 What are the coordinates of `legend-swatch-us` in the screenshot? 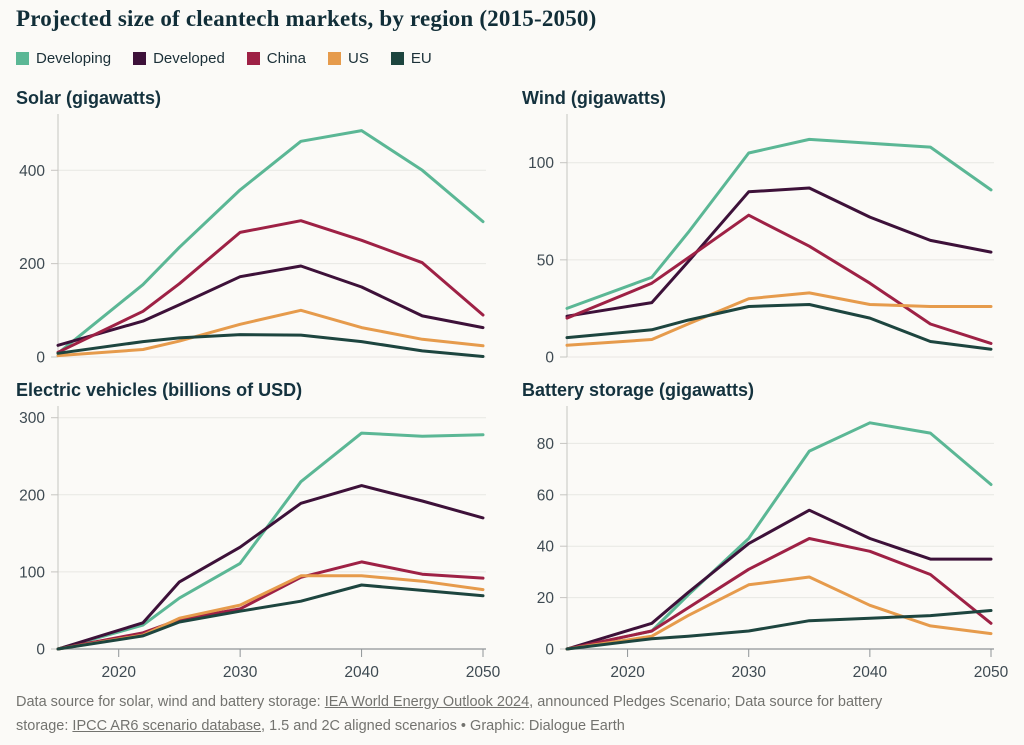 It's located at (334, 58).